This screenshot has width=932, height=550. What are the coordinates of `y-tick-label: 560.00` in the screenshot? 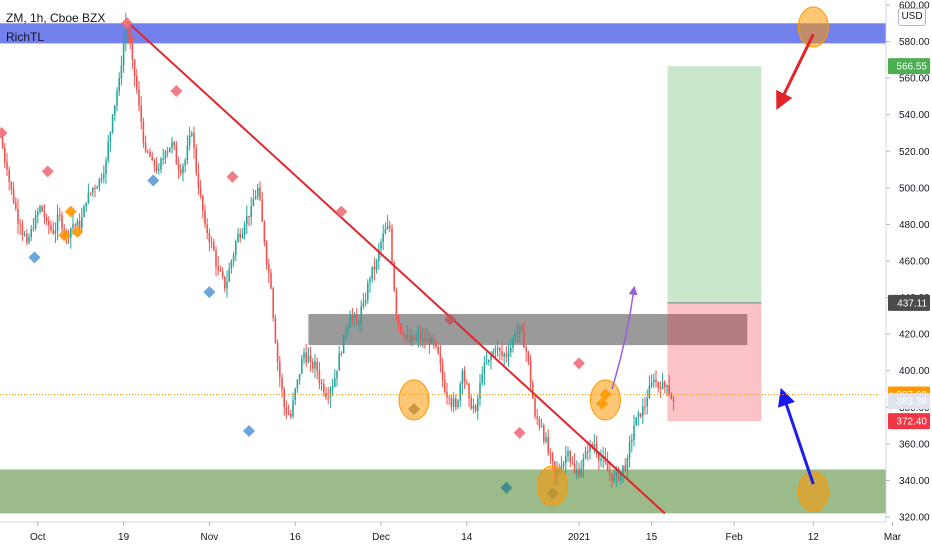 It's located at (914, 79).